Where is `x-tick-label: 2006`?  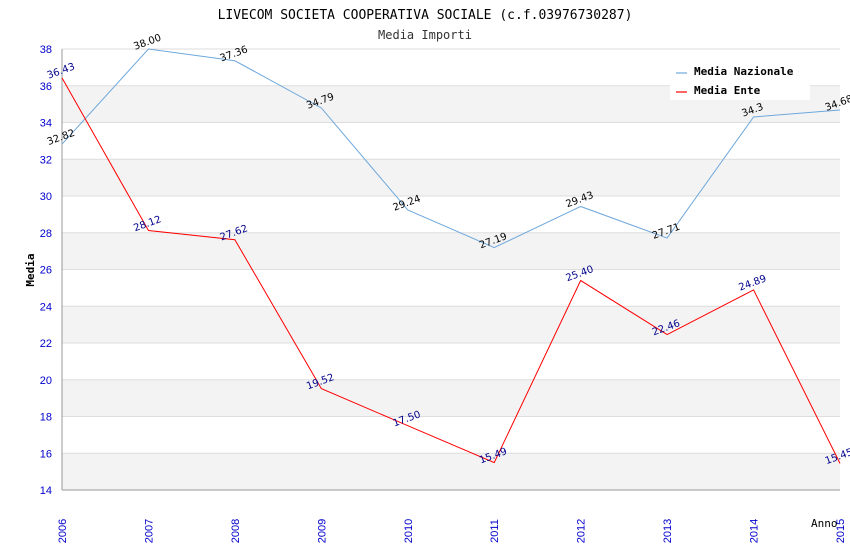
x-tick-label: 2006 is located at coordinates (63, 531).